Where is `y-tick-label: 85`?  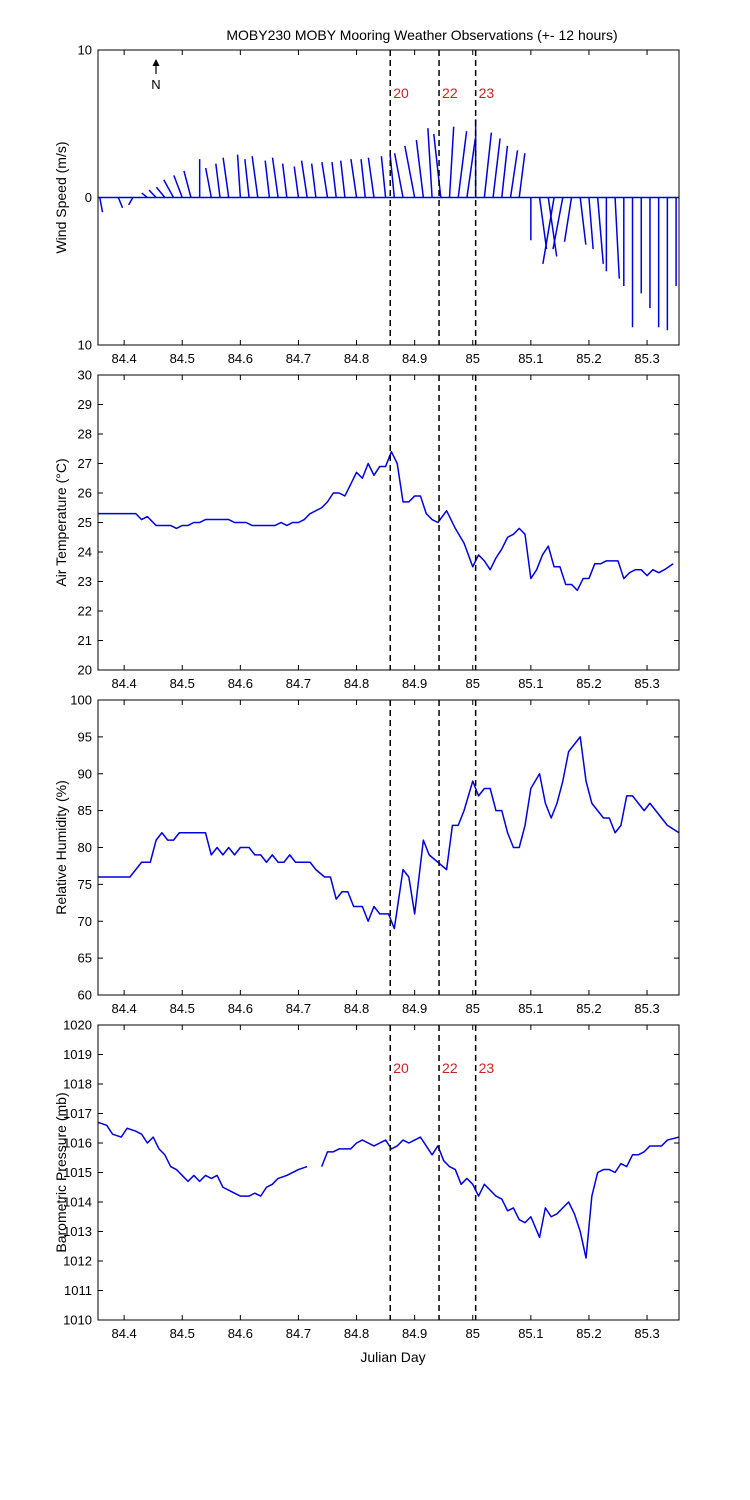 y-tick-label: 85 is located at coordinates (85, 810).